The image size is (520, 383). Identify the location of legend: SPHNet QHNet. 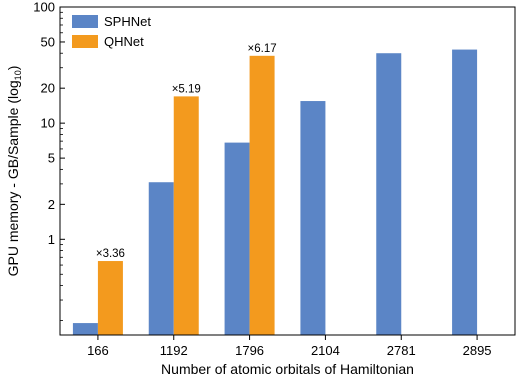
(111, 31).